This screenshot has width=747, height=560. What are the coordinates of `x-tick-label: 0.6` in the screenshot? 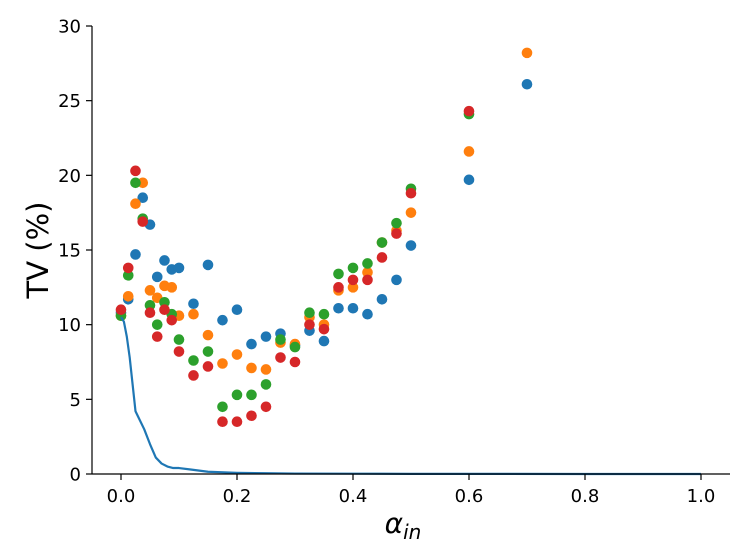 It's located at (469, 496).